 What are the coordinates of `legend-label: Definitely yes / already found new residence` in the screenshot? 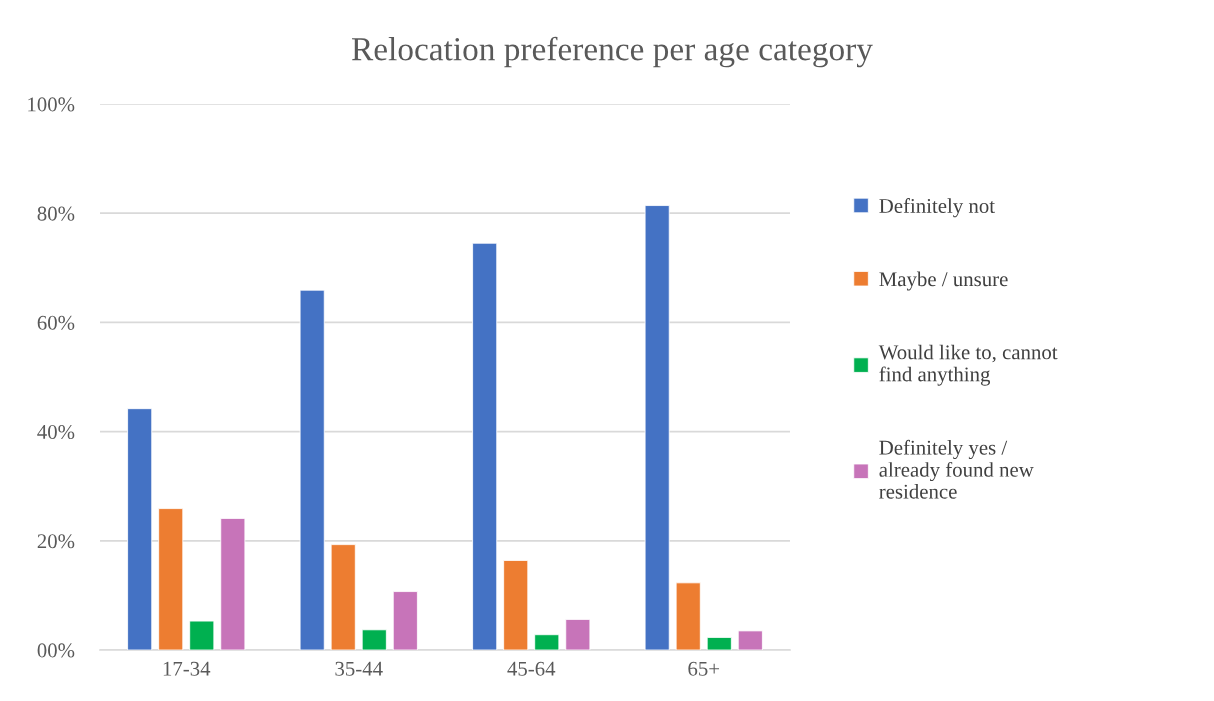 It's located at (956, 469).